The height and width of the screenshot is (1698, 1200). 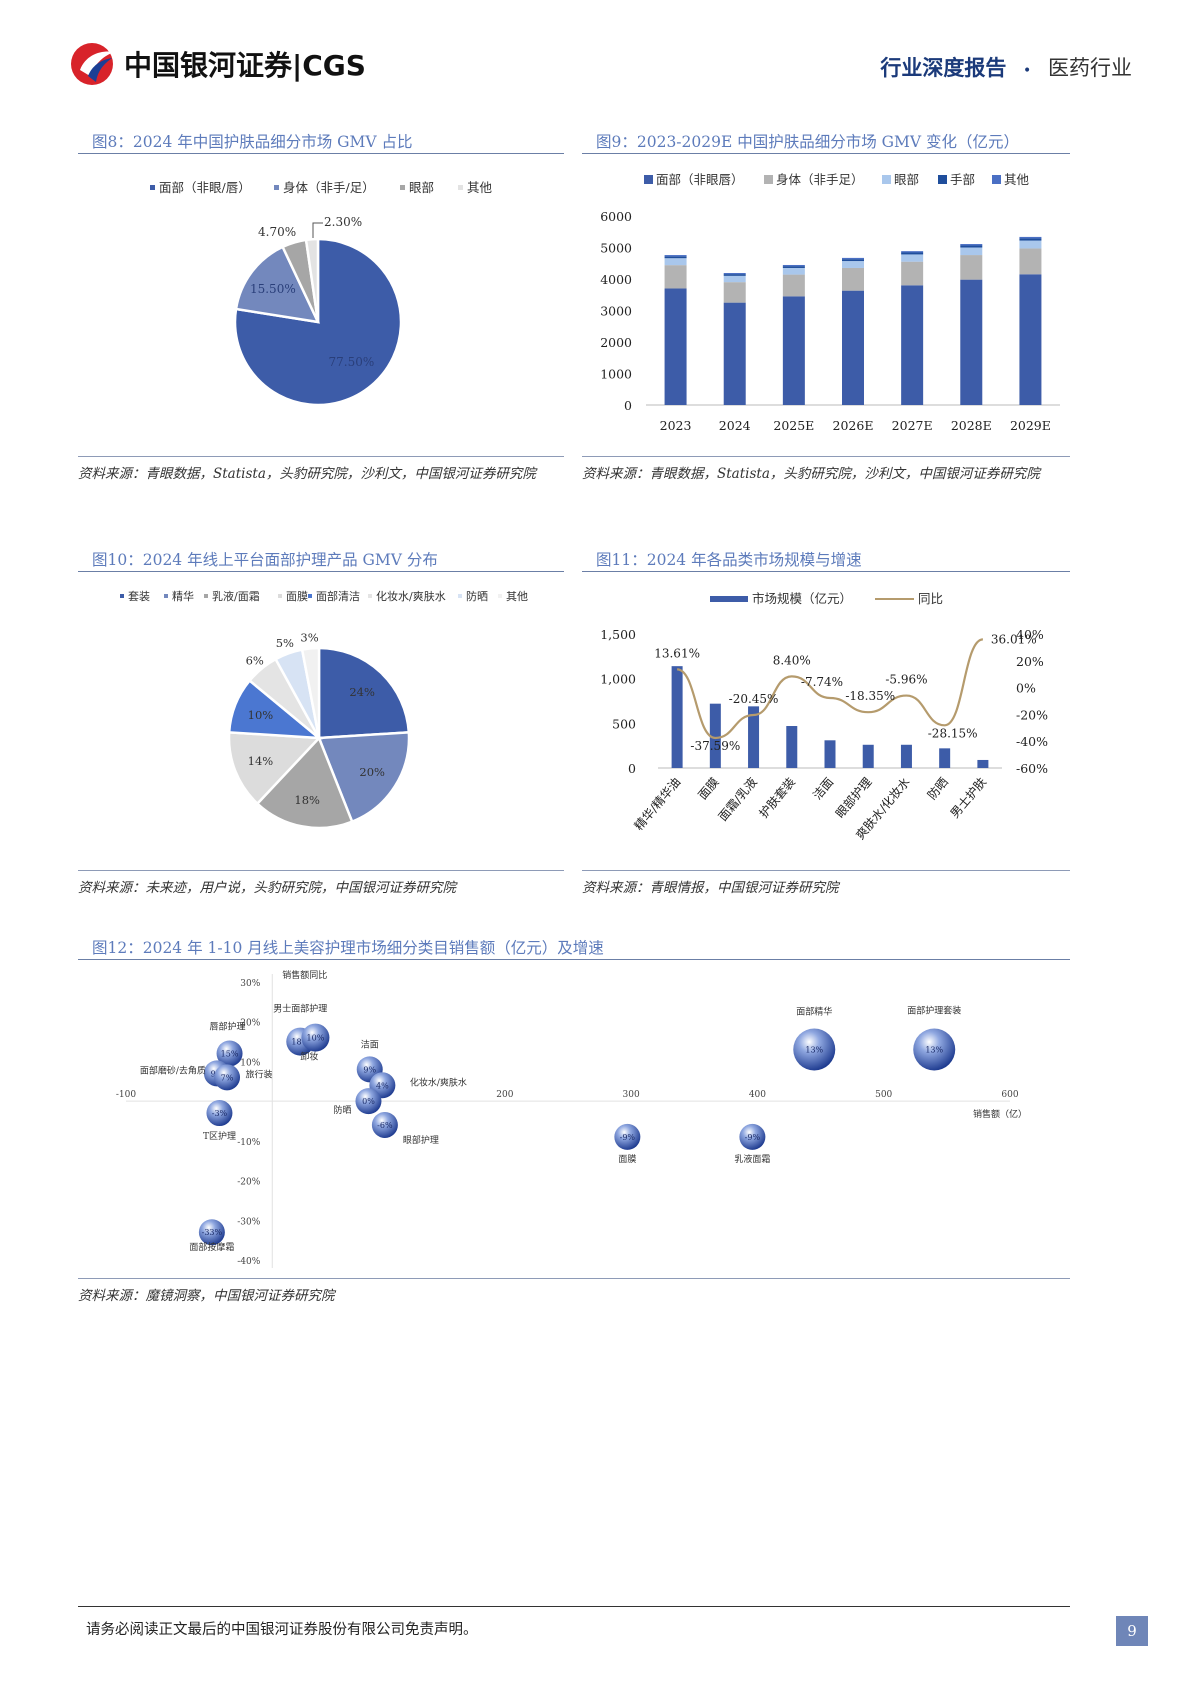 I want to click on fig11-ytick-right-3: -20%, so click(x=1032, y=714).